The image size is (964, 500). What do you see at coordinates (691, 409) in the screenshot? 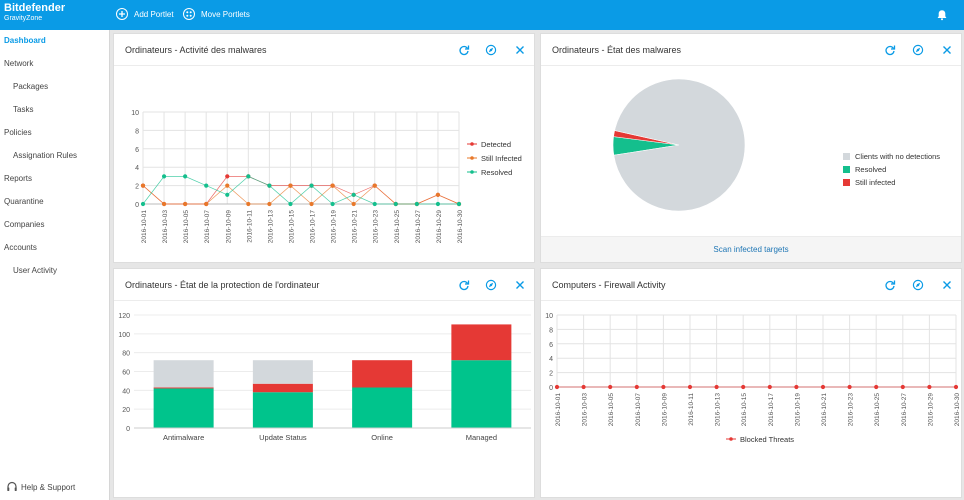
I see `x-tick-label: 2016-10-11` at bounding box center [691, 409].